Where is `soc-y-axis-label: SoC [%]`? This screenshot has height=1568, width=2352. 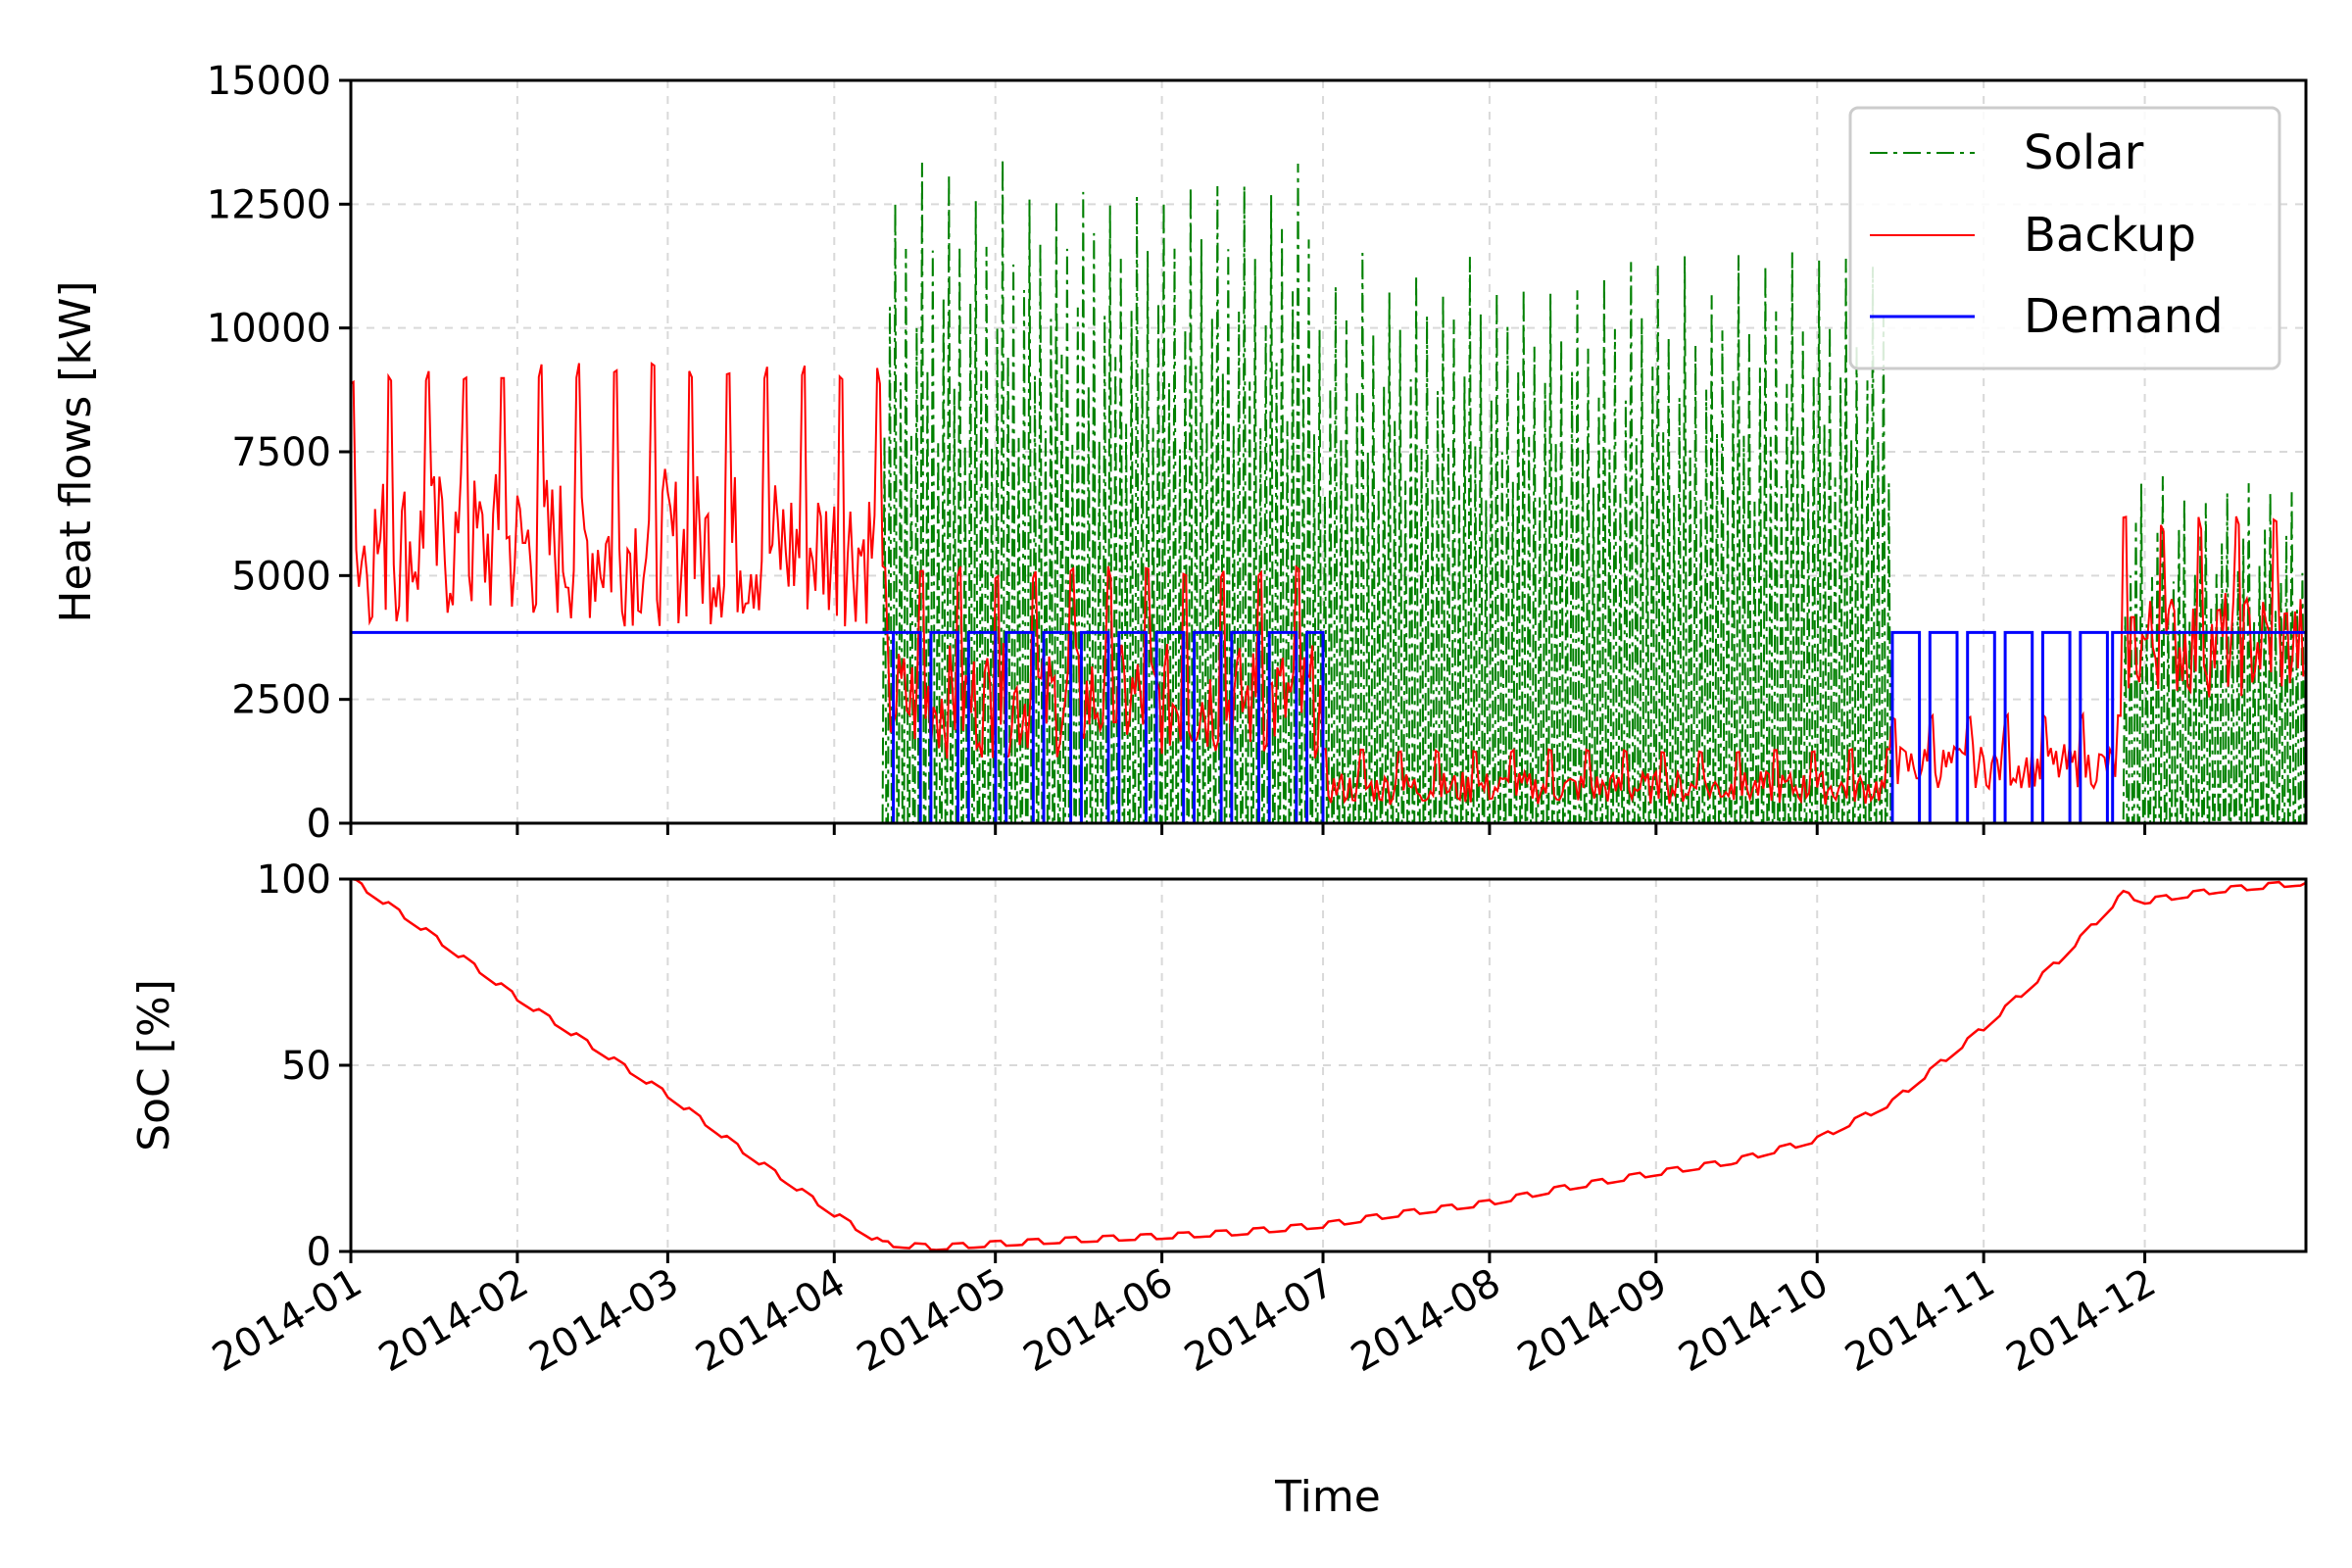 soc-y-axis-label: SoC [%] is located at coordinates (154, 1065).